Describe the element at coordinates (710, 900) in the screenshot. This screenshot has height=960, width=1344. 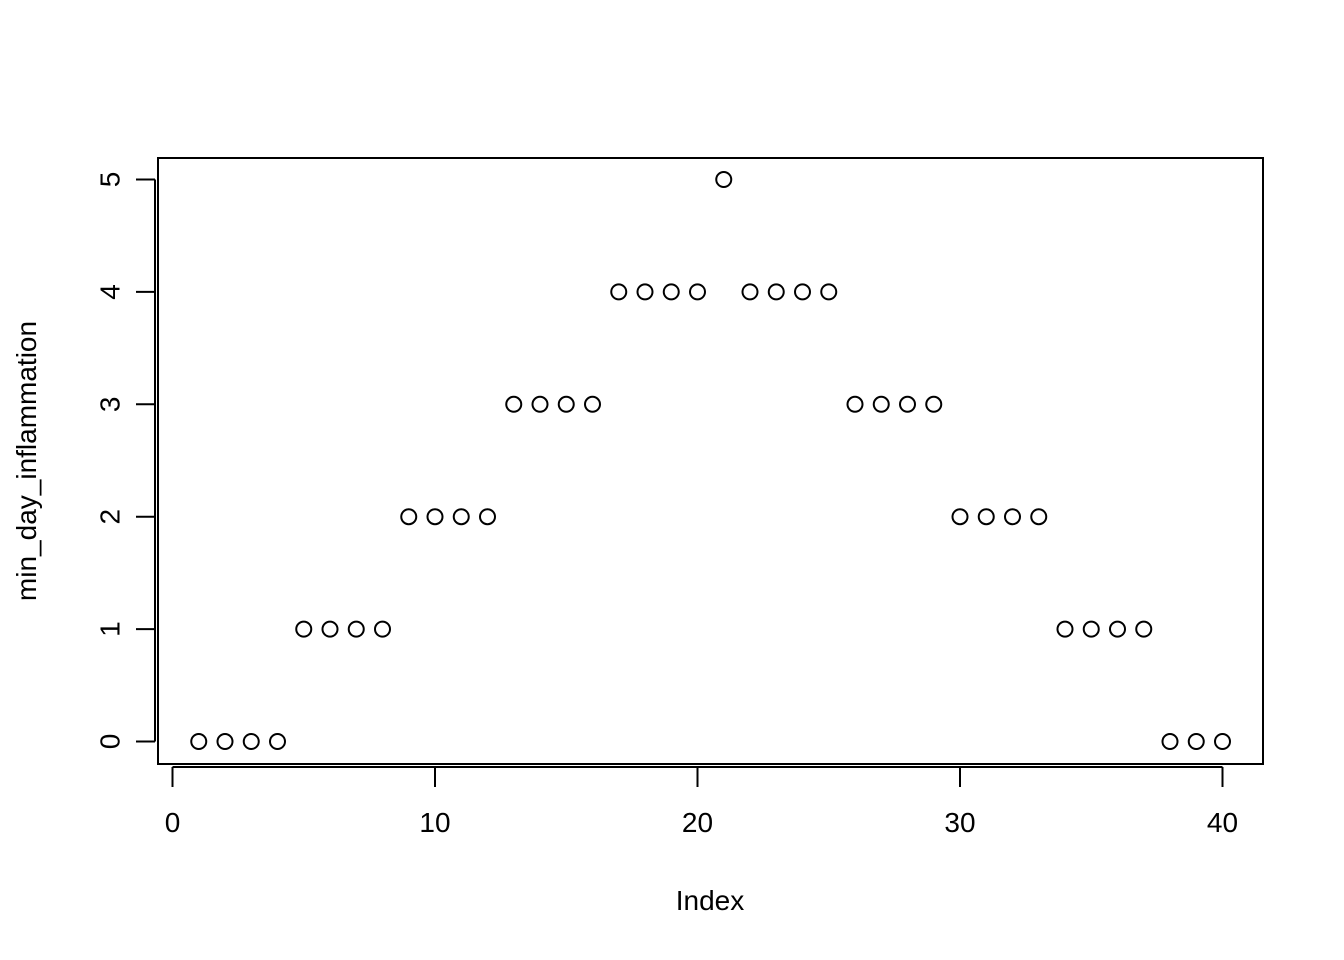
I see `x-axis-label: Index` at that location.